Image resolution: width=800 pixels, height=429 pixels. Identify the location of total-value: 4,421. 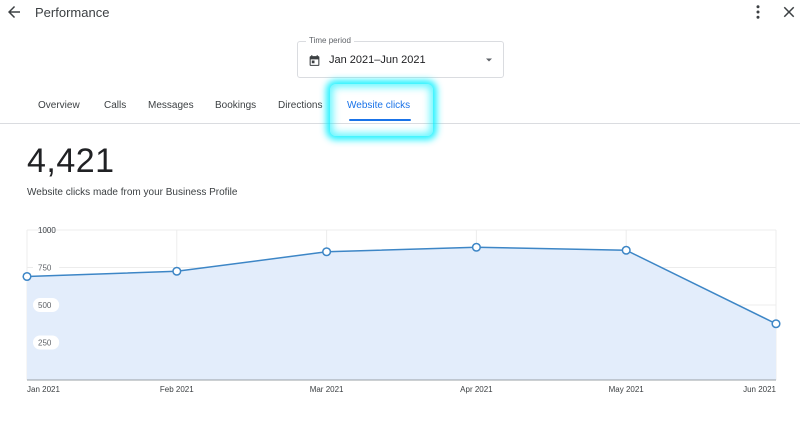
(71, 161).